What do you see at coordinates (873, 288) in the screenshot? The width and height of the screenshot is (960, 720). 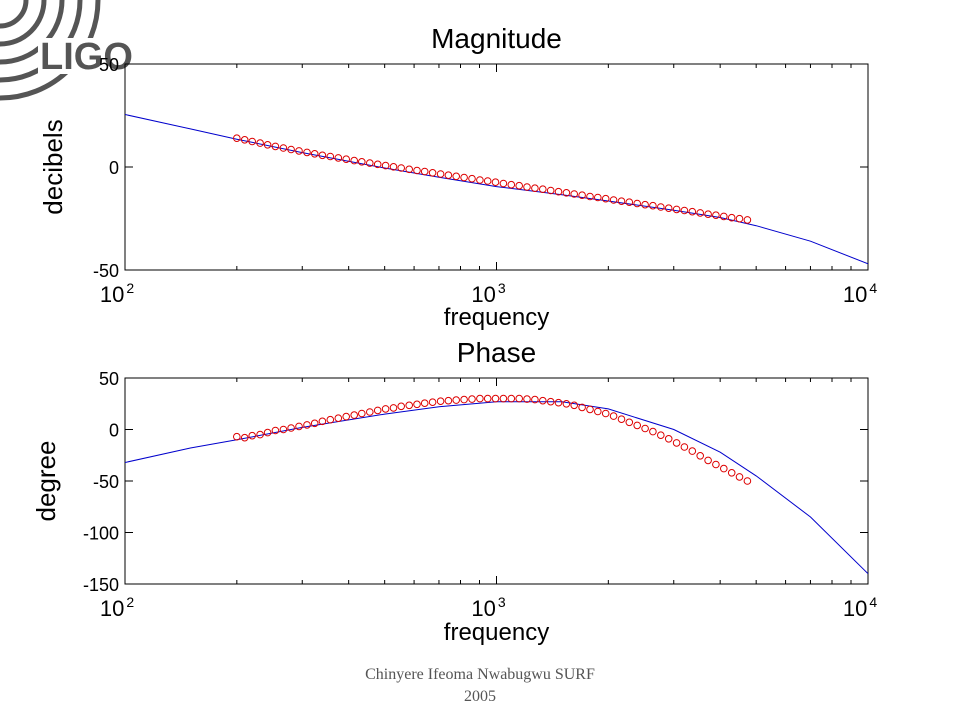 I see `x-tick-exponent: 4` at bounding box center [873, 288].